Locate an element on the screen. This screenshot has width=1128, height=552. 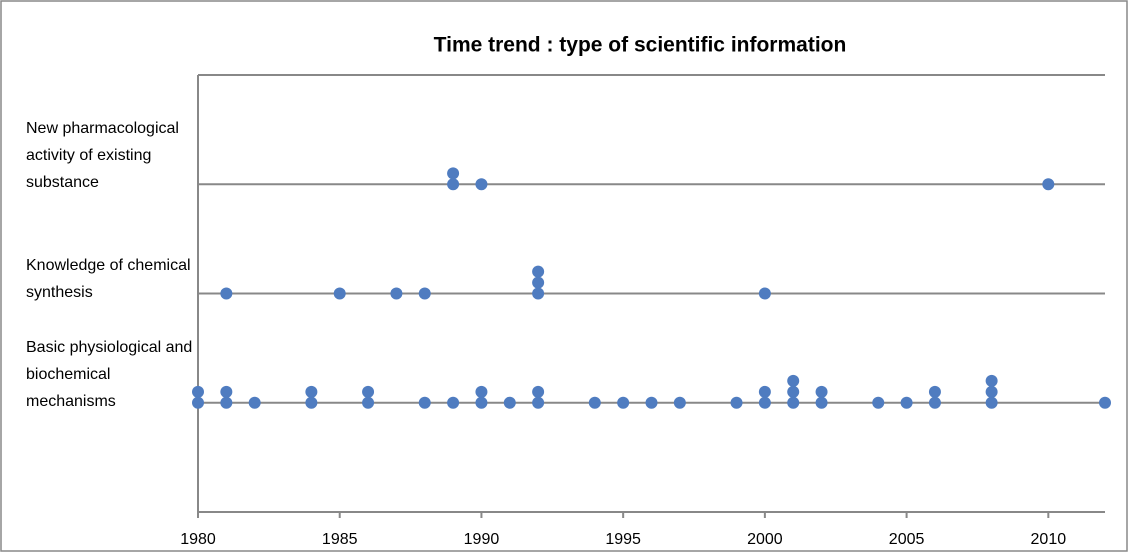
x-tick-label: 2000 is located at coordinates (765, 539).